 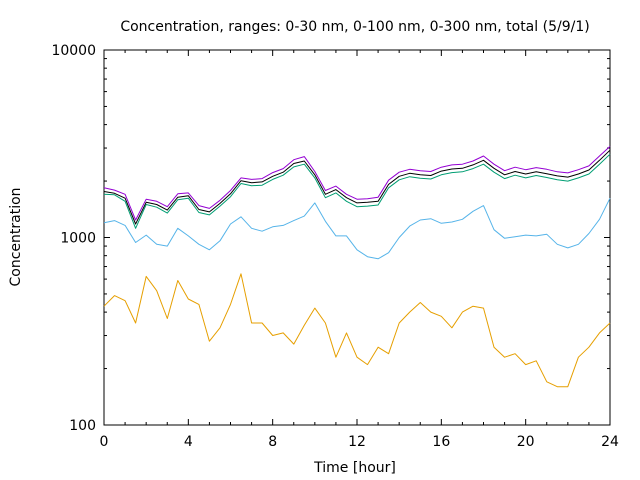 What do you see at coordinates (610, 442) in the screenshot?
I see `x-tick-label: 24` at bounding box center [610, 442].